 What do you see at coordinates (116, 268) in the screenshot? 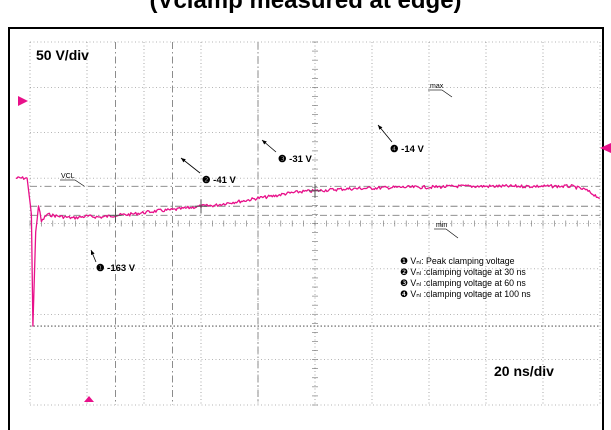
I see `annotation-label: ❶ -163 V` at bounding box center [116, 268].